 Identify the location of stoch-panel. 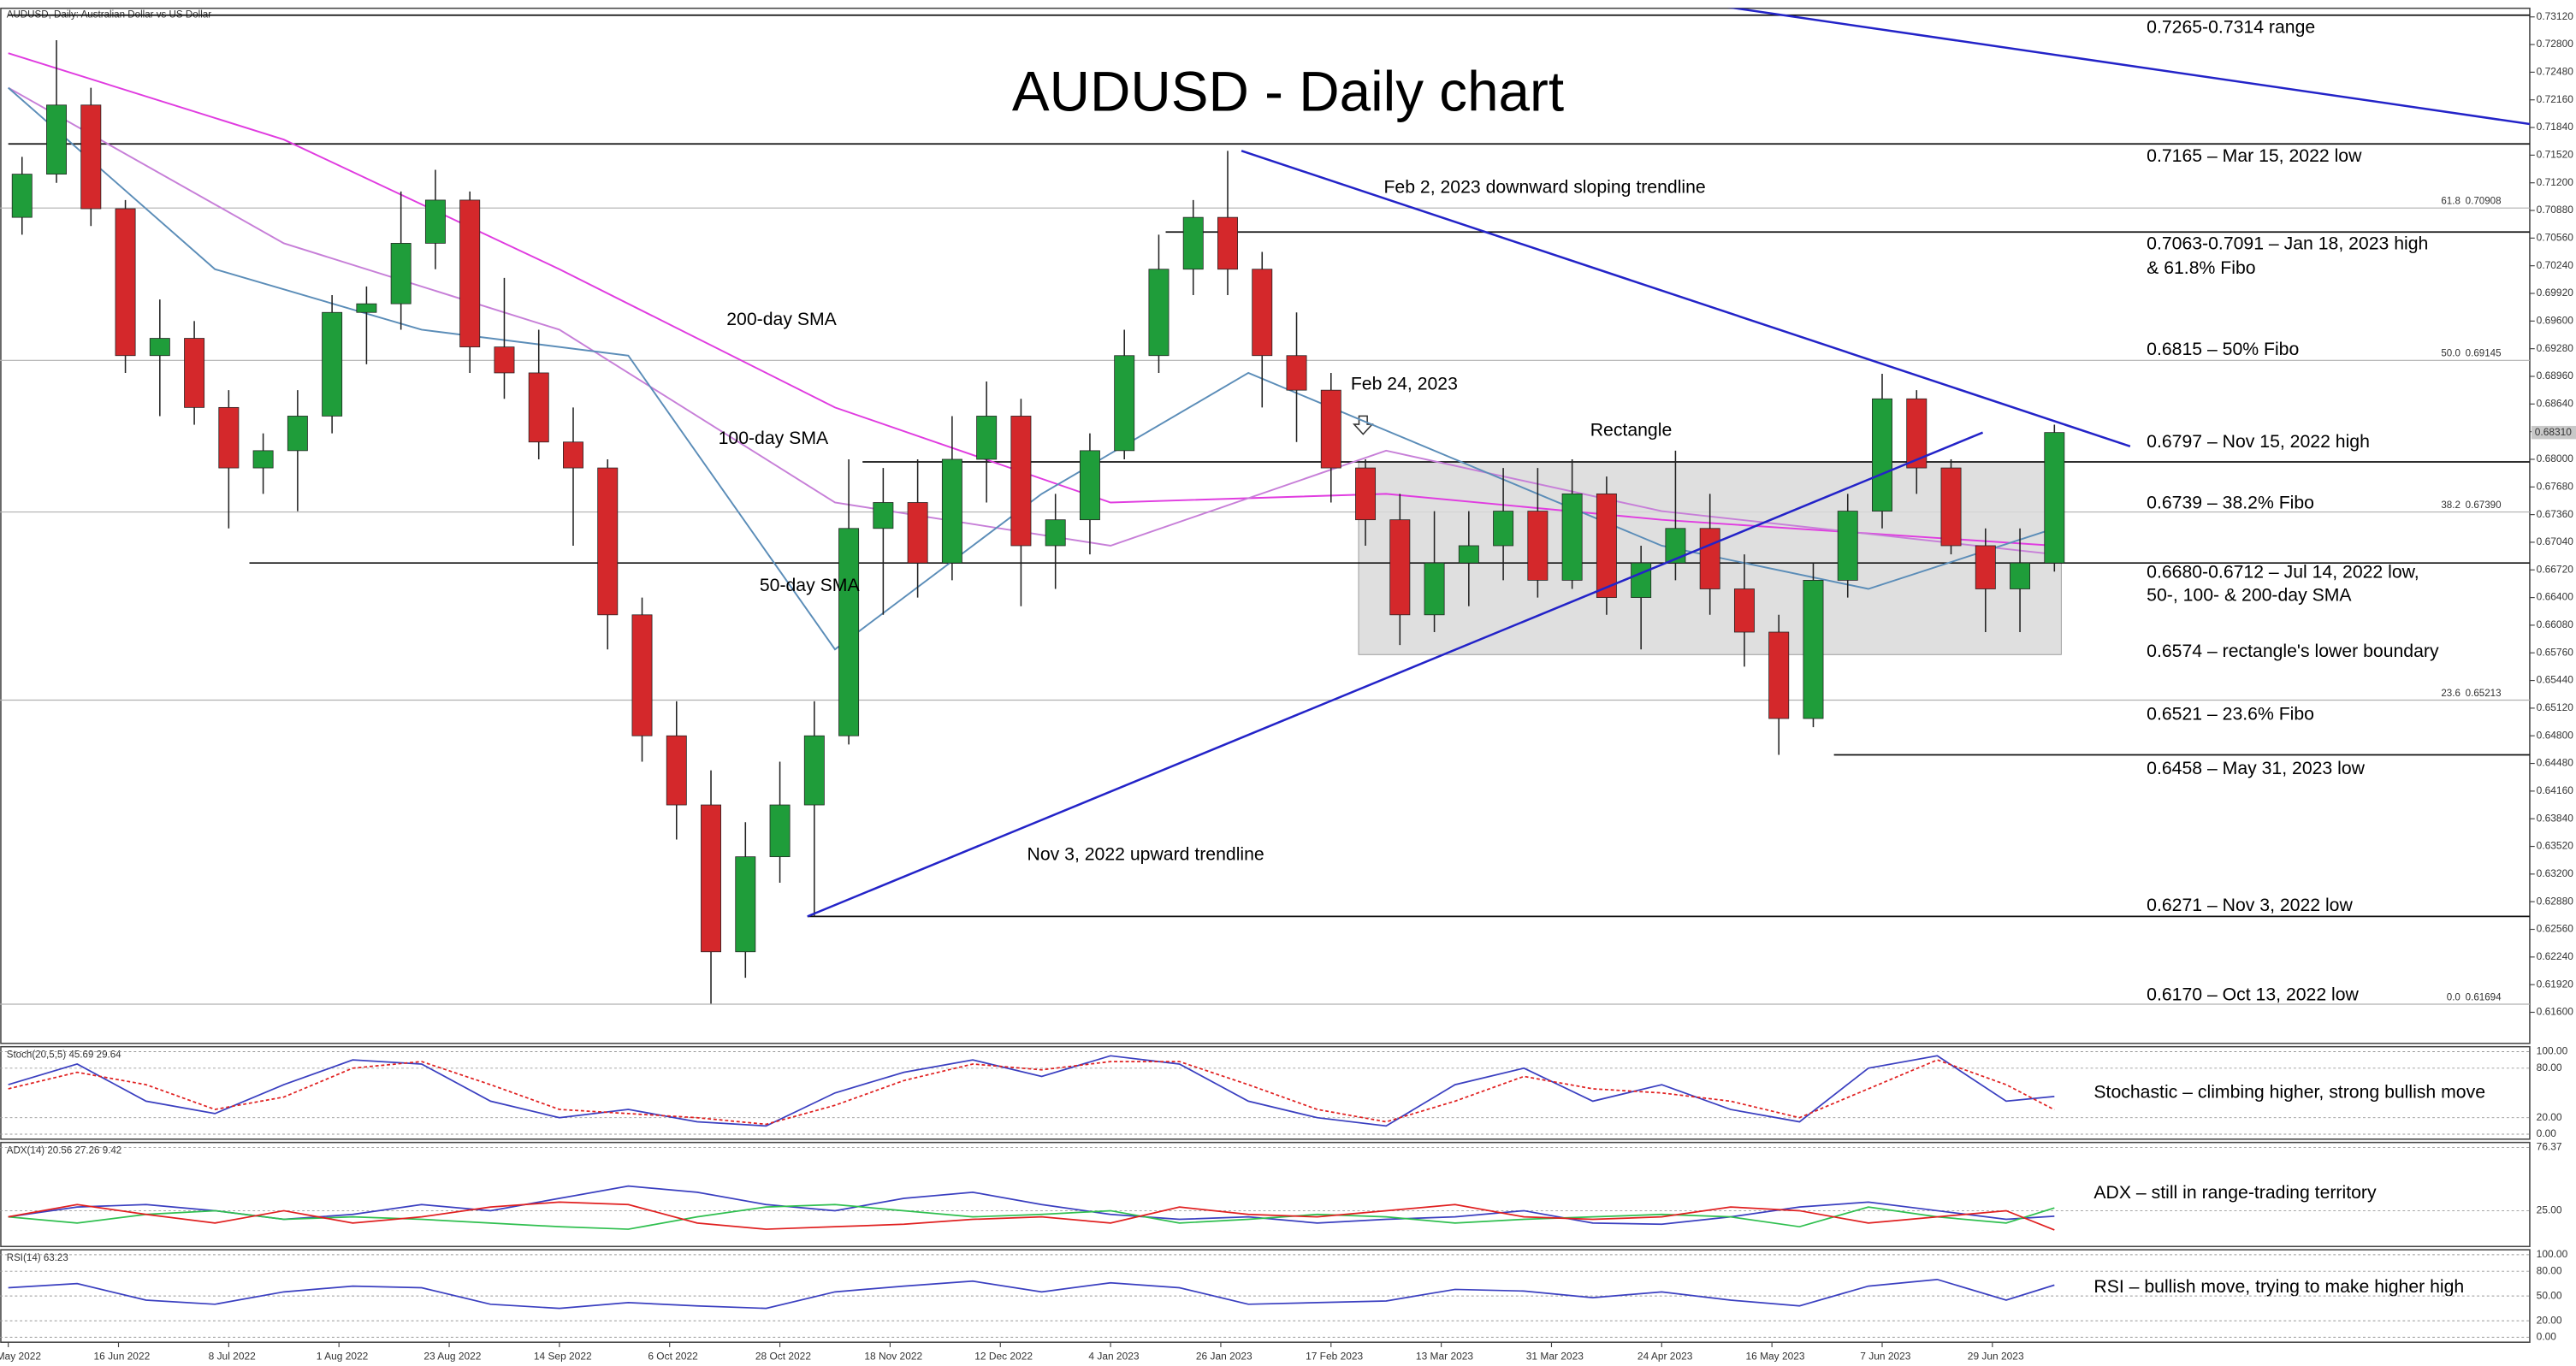
(1265, 1092).